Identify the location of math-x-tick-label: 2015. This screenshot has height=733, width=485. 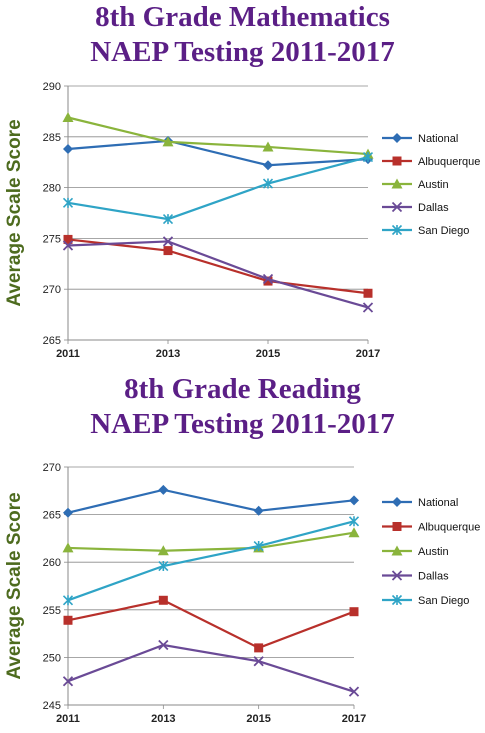
(268, 354).